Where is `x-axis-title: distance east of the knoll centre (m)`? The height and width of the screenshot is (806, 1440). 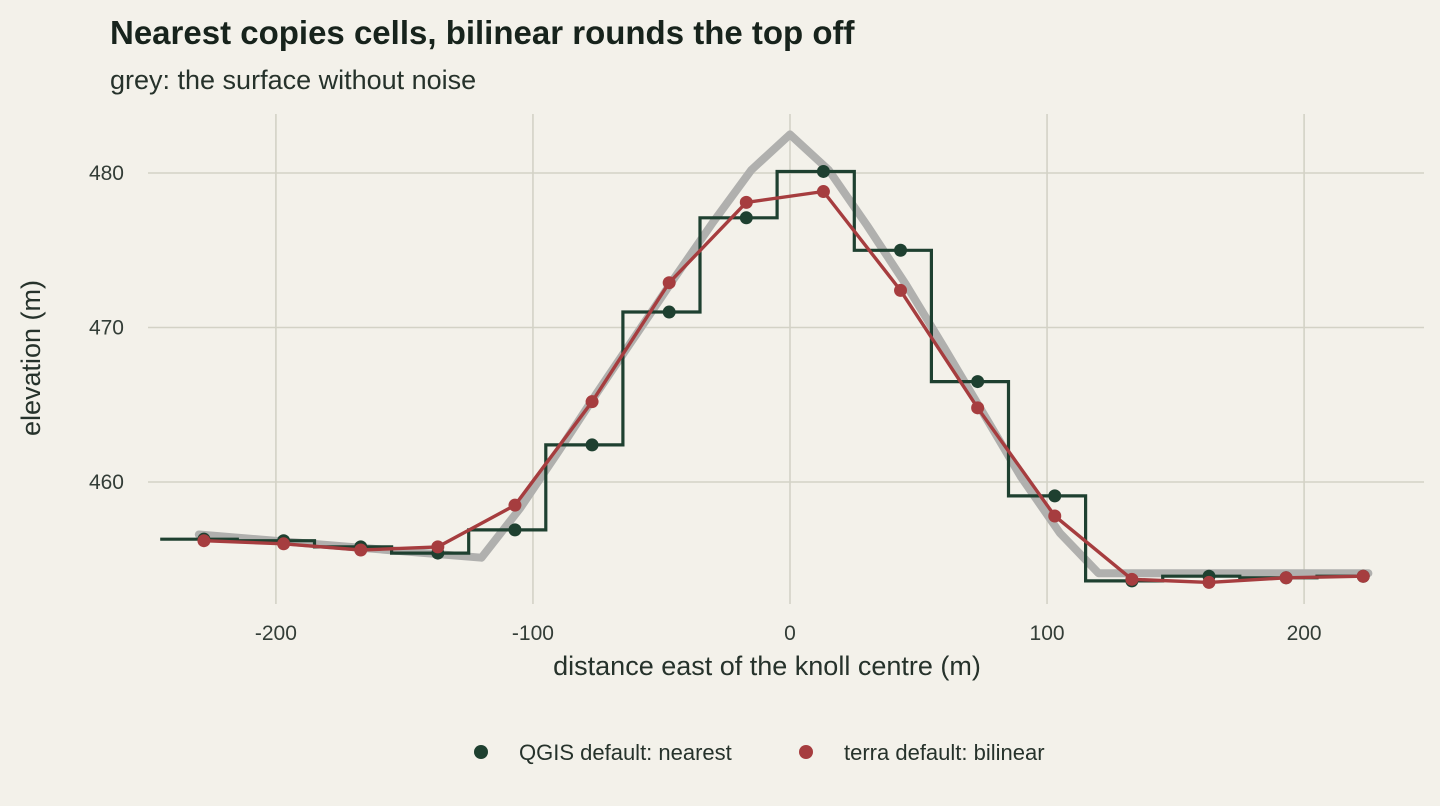 x-axis-title: distance east of the knoll centre (m) is located at coordinates (767, 666).